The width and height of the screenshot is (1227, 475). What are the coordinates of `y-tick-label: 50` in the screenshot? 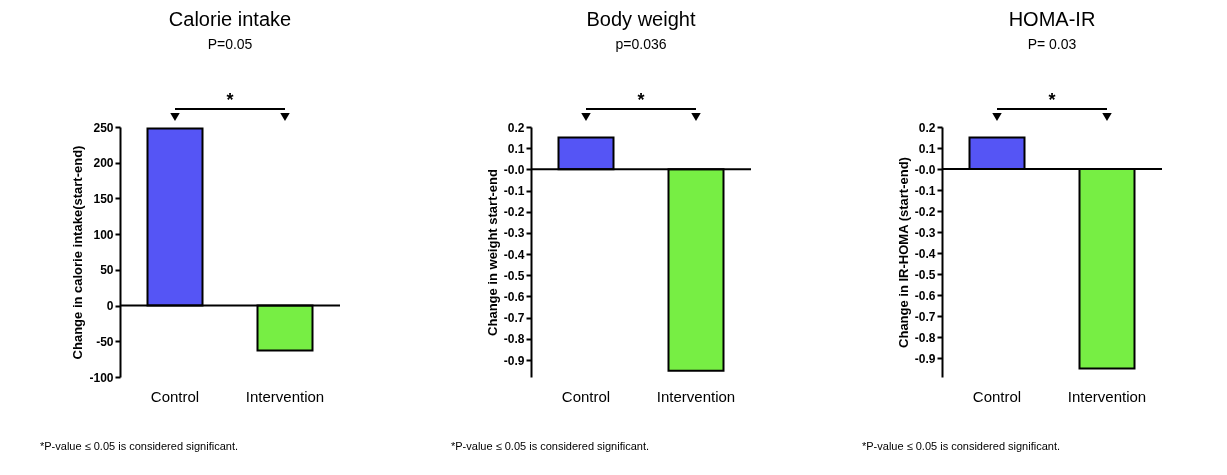 It's located at (107, 270).